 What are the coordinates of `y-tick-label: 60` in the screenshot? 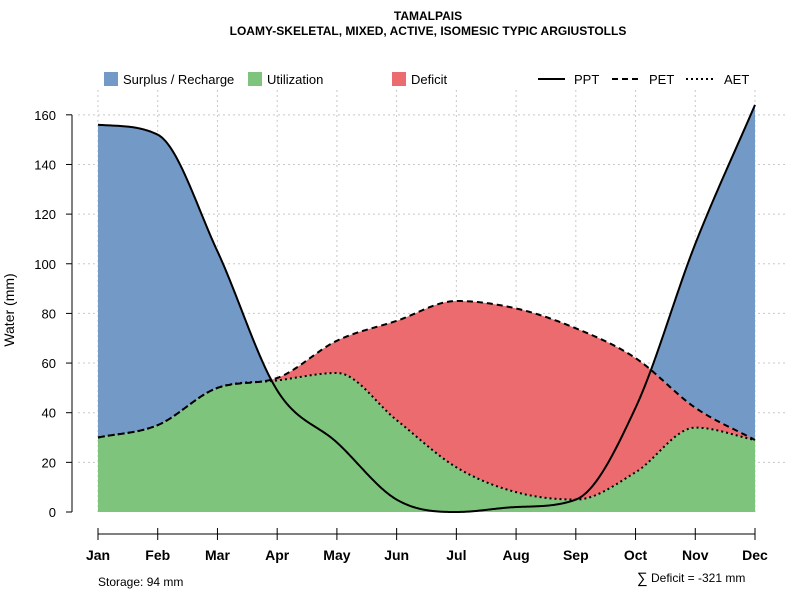 It's located at (49, 363).